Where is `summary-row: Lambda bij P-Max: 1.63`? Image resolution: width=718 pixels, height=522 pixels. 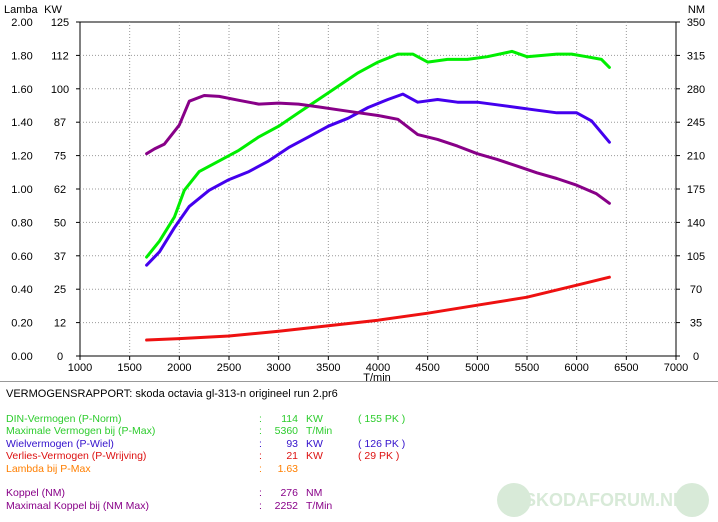
summary-row: Lambda bij P-Max: 1.63 is located at coordinates (226, 469).